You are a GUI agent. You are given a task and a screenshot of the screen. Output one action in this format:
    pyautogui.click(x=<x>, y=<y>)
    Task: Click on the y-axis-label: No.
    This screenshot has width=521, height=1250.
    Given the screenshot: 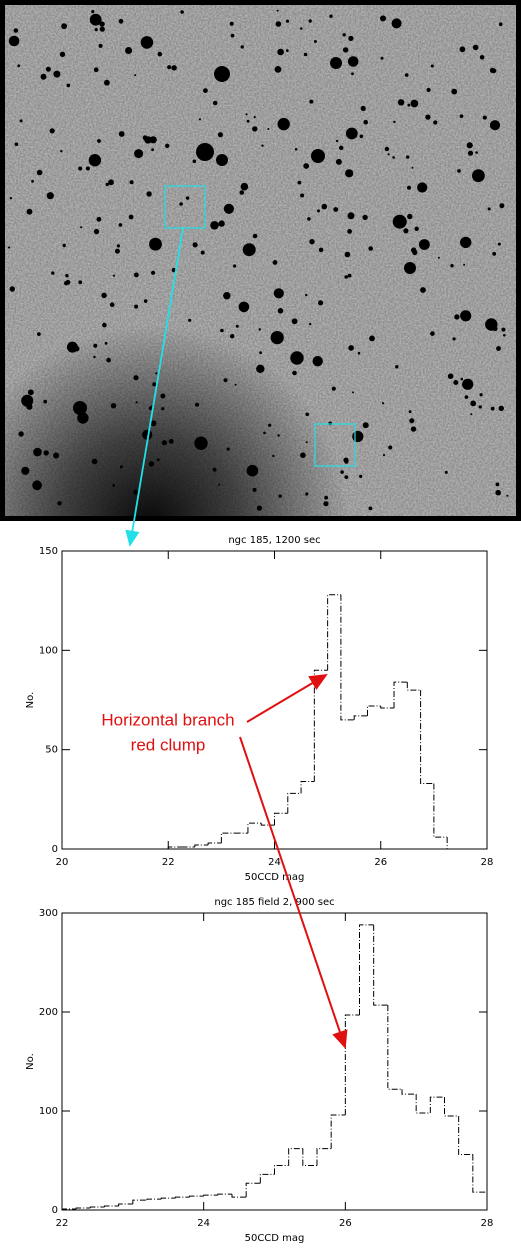 What is the action you would take?
    pyautogui.click(x=30, y=1061)
    